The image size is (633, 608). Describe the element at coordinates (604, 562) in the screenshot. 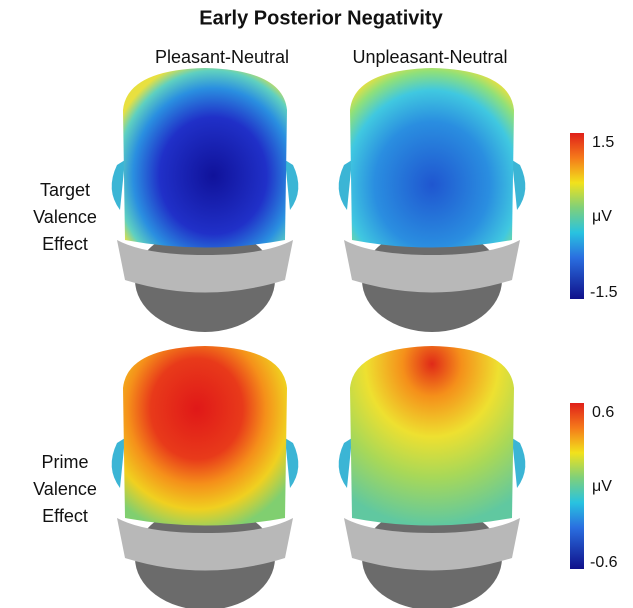

I see `colorbar-min: -0.6` at that location.